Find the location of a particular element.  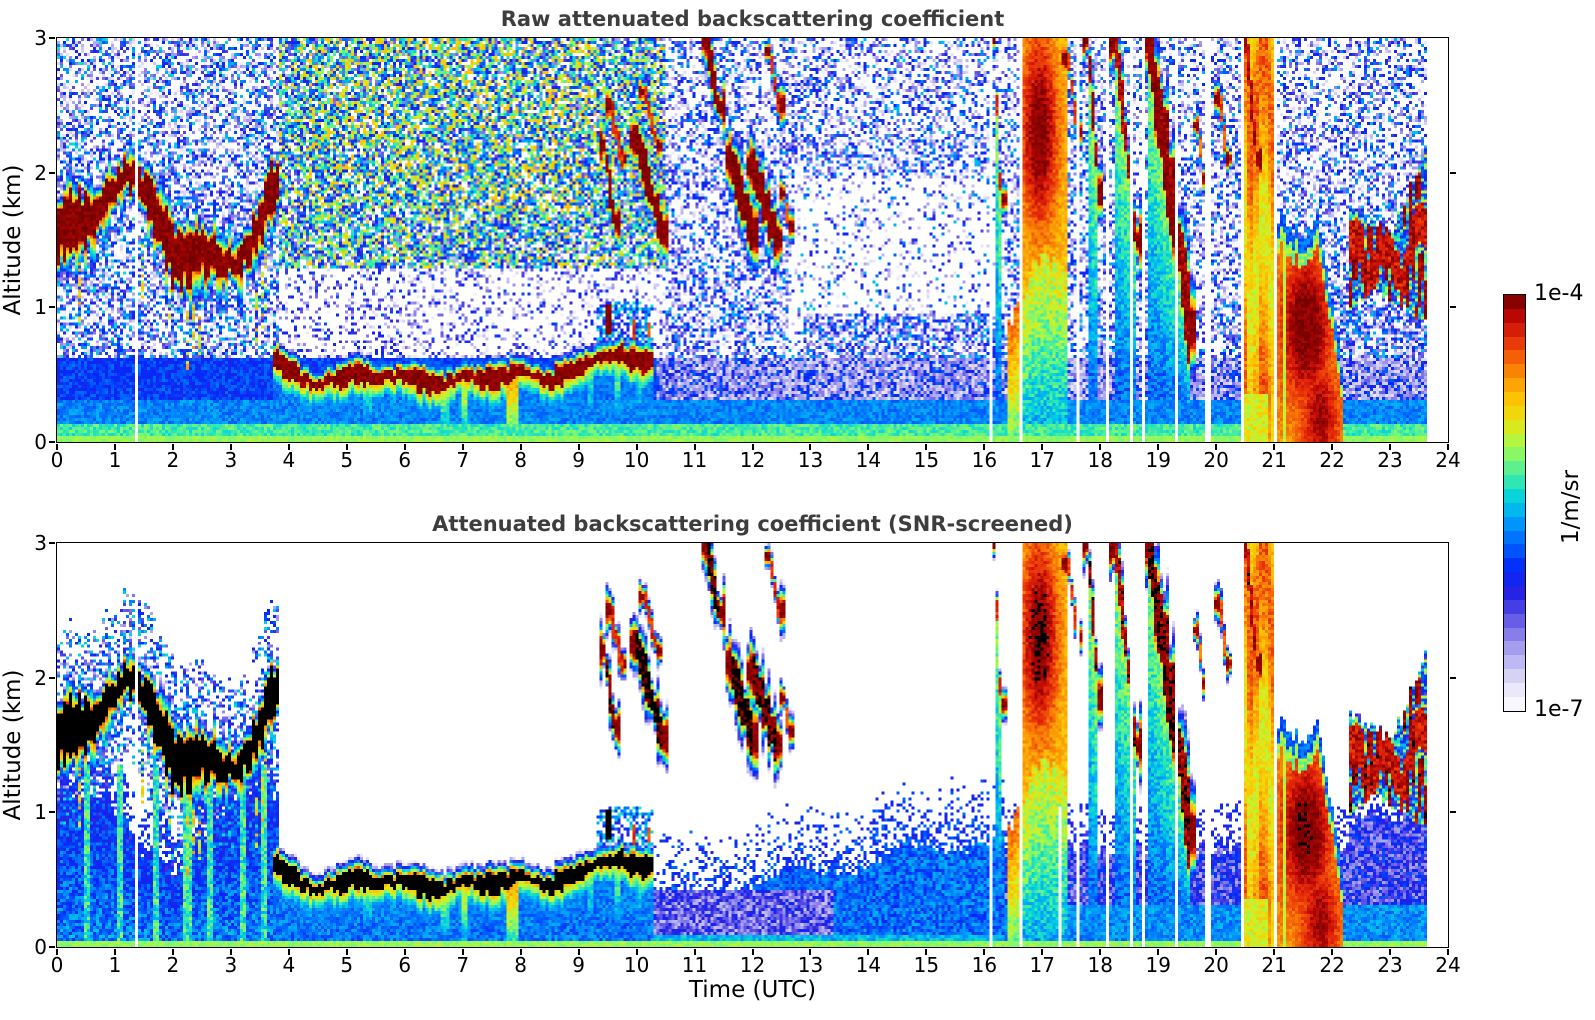

colorbar-min-label: 1e-7 is located at coordinates (1559, 709).